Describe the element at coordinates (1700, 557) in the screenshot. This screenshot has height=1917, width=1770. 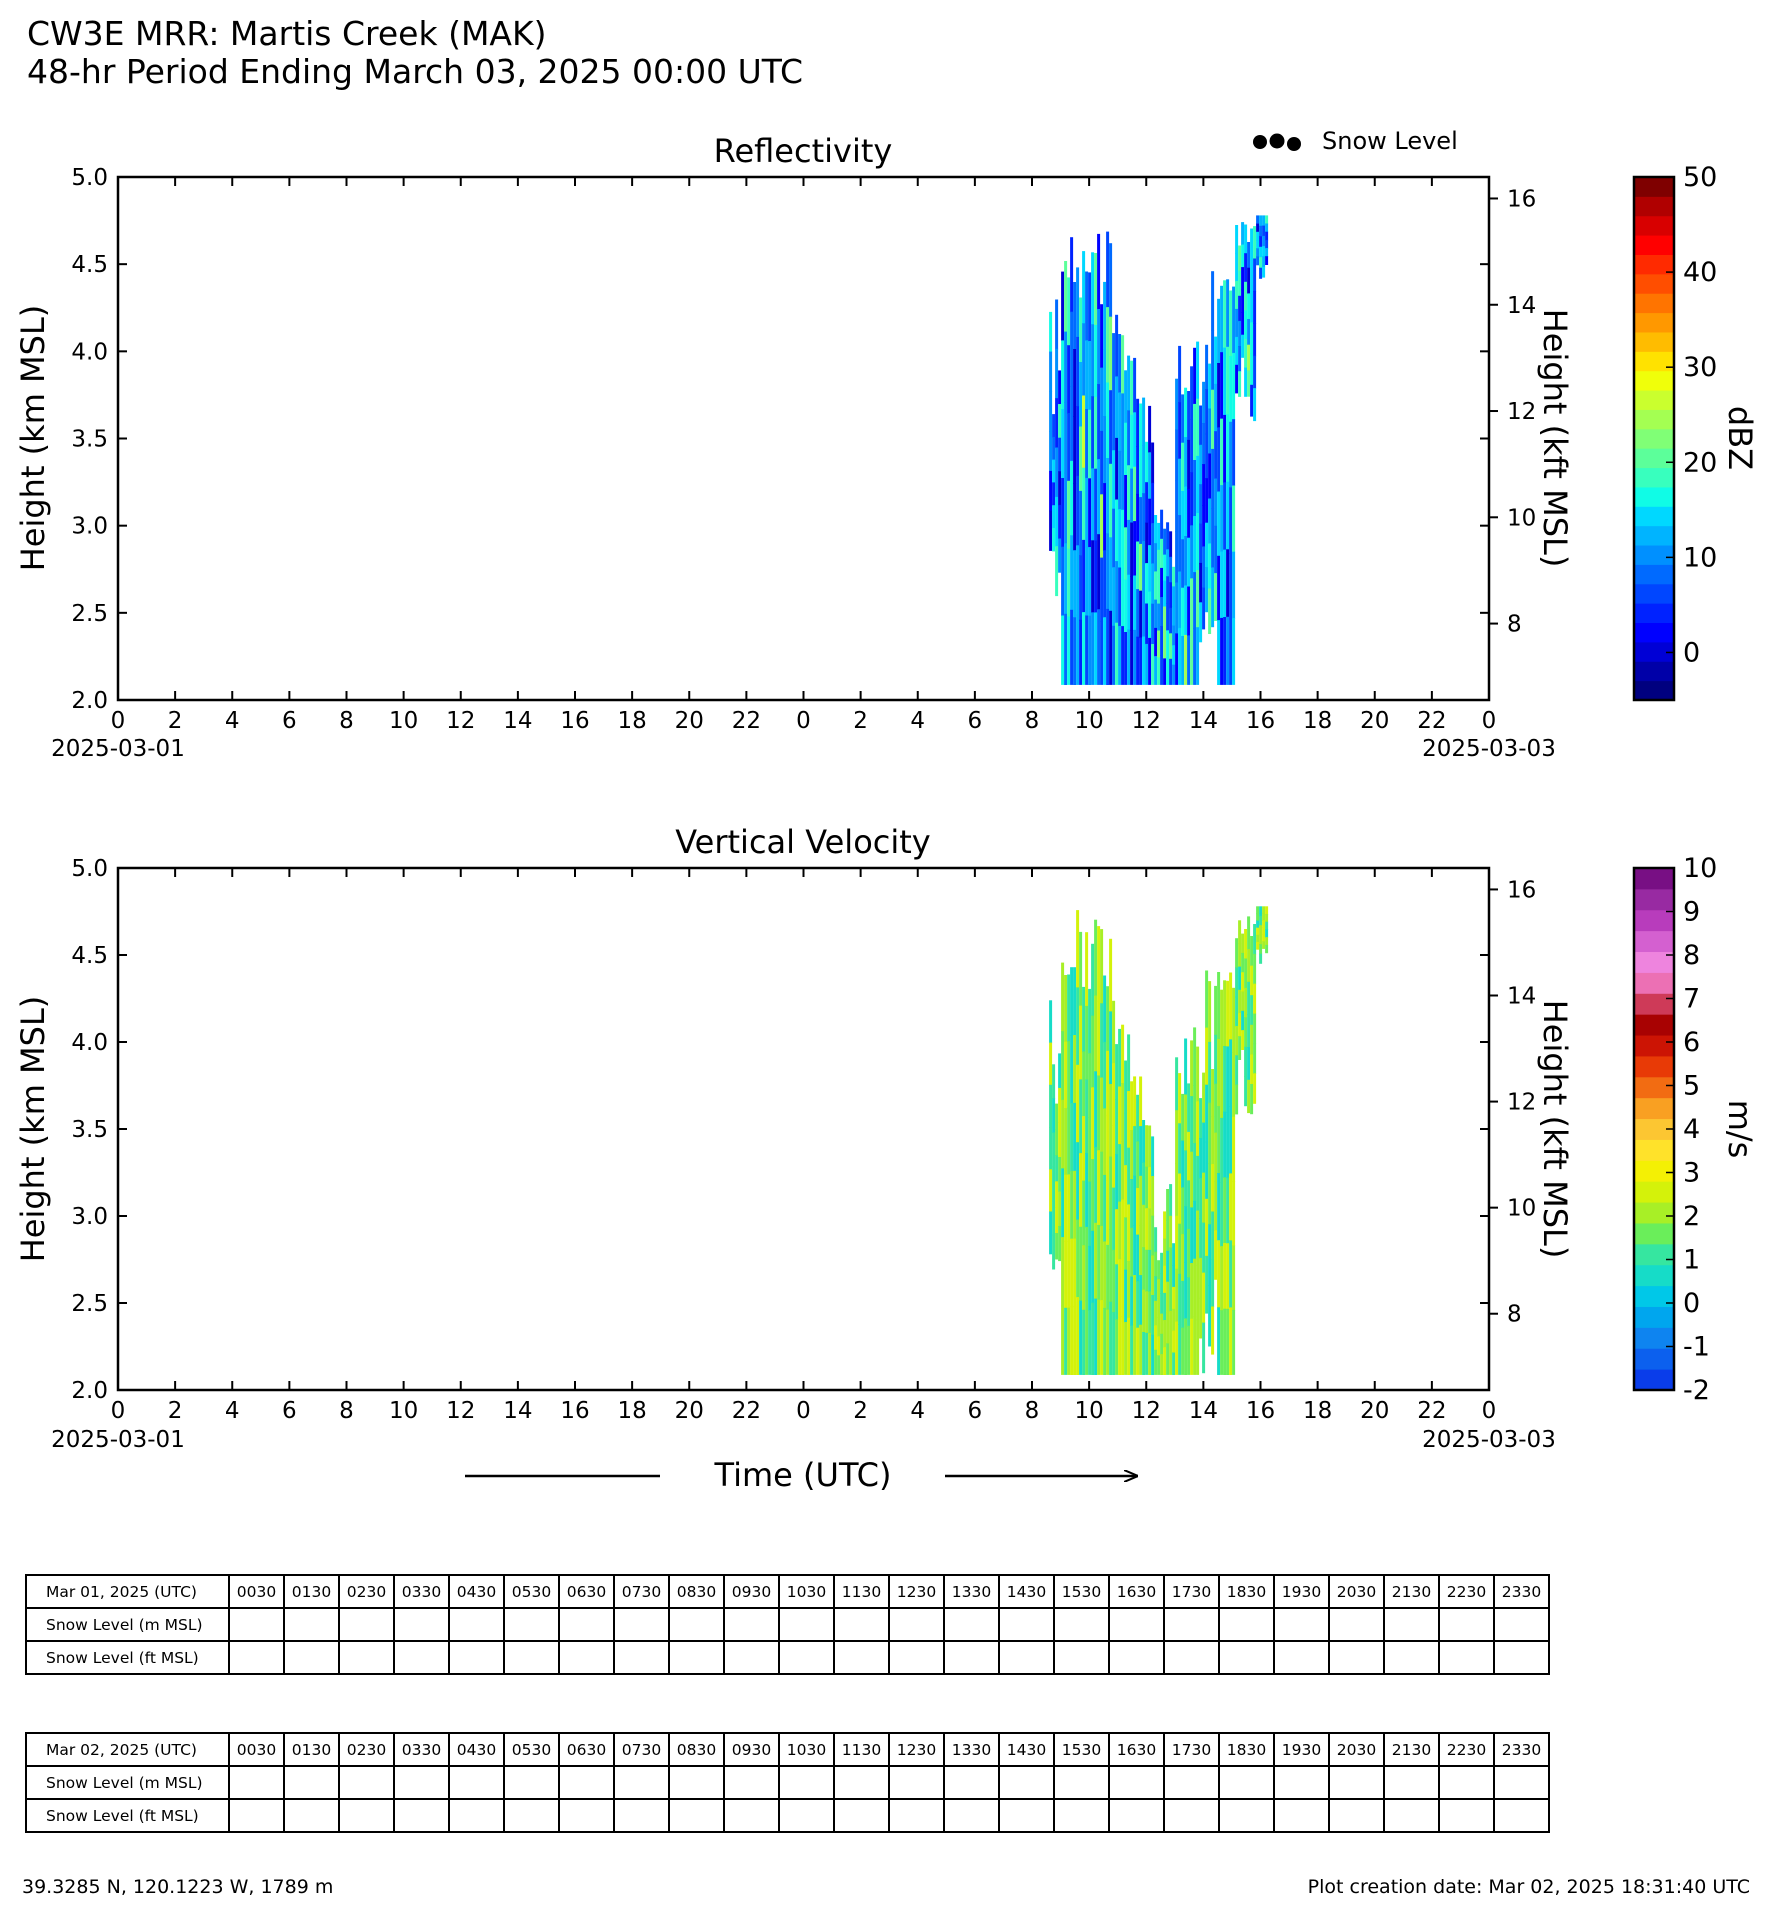
I see `colorbar-tick-label: 10` at that location.